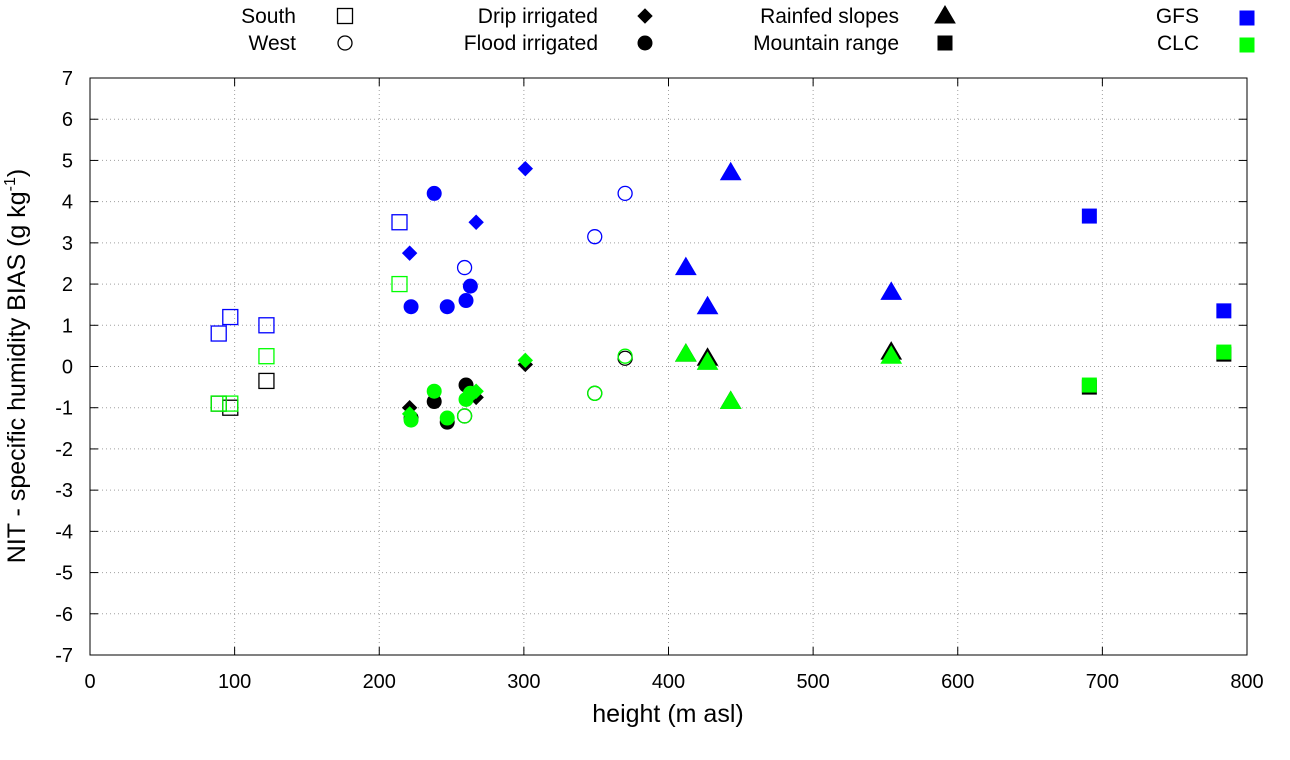  What do you see at coordinates (234, 682) in the screenshot?
I see `x-tick-label: 100` at bounding box center [234, 682].